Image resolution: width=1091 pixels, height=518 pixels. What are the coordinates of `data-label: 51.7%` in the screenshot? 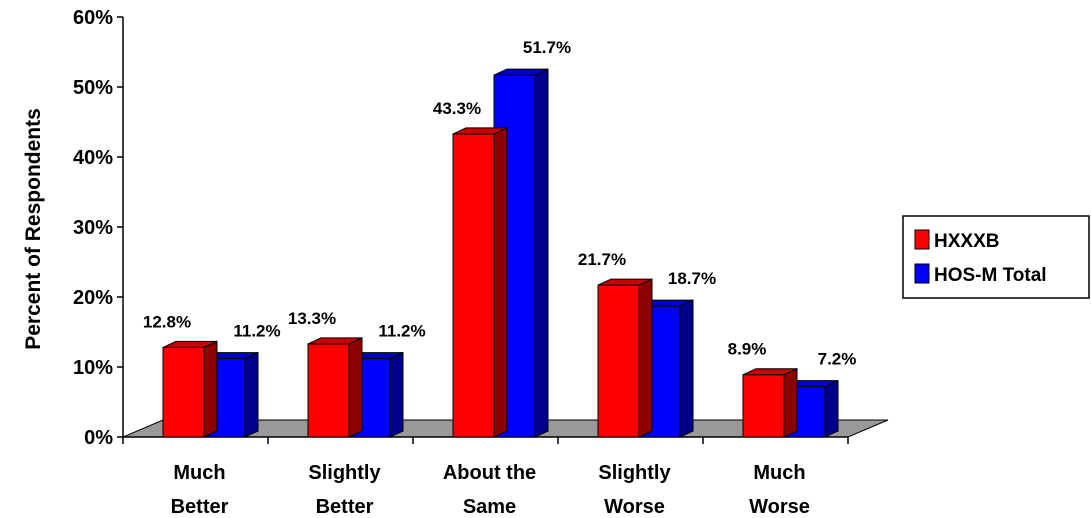 It's located at (547, 47).